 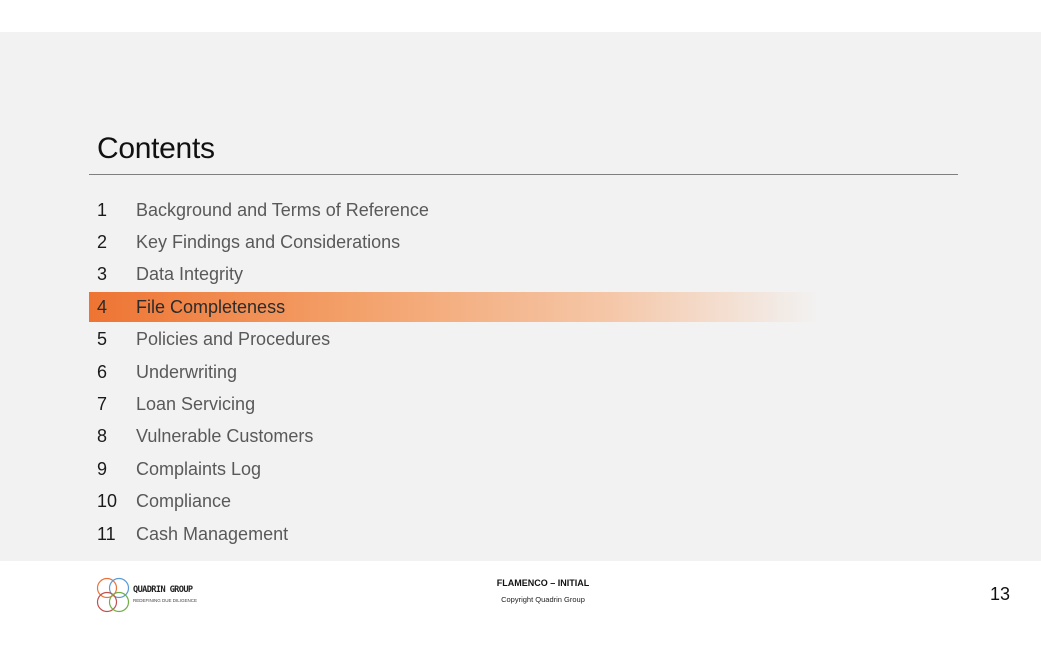 I want to click on toc-label: Underwriting, so click(x=187, y=371).